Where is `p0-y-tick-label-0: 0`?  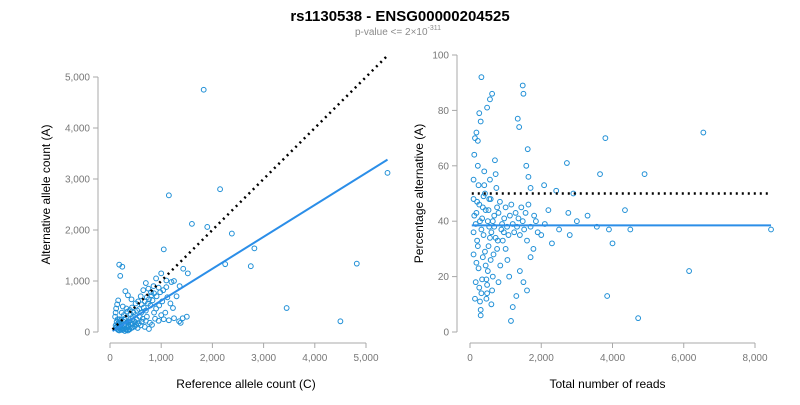 p0-y-tick-label-0: 0 is located at coordinates (87, 333).